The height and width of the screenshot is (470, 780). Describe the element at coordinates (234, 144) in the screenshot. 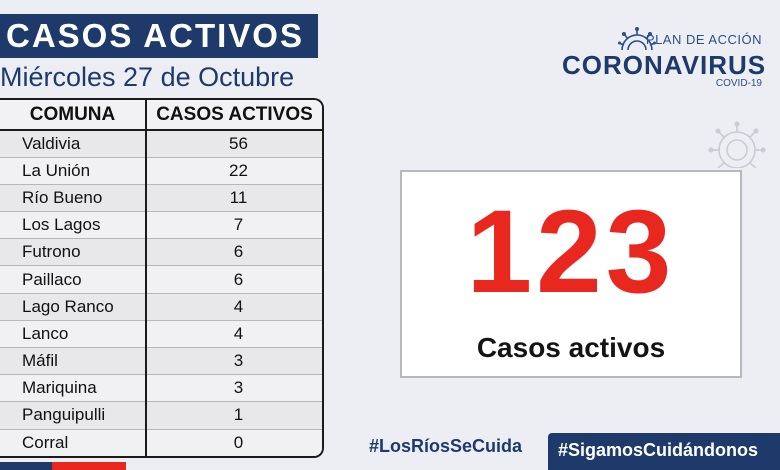

I see `casos-value: 56` at that location.